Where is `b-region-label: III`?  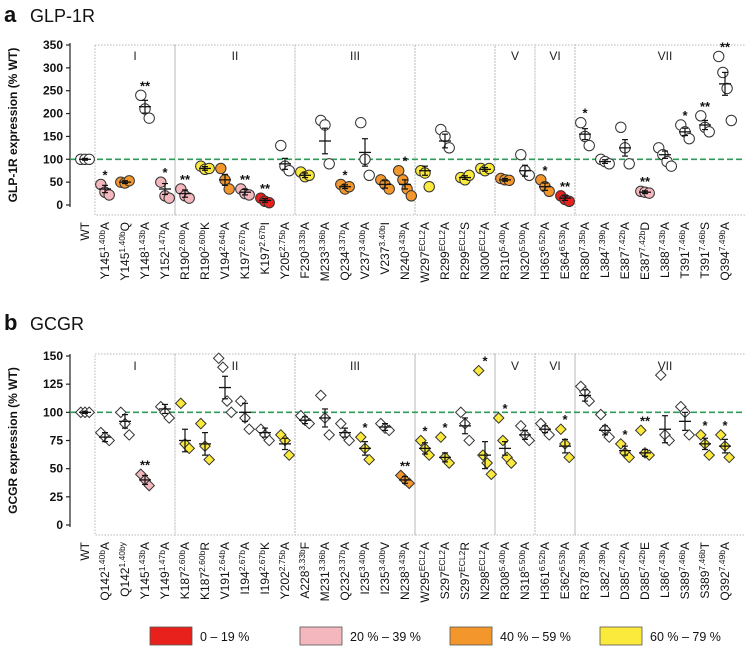 b-region-label: III is located at coordinates (355, 366).